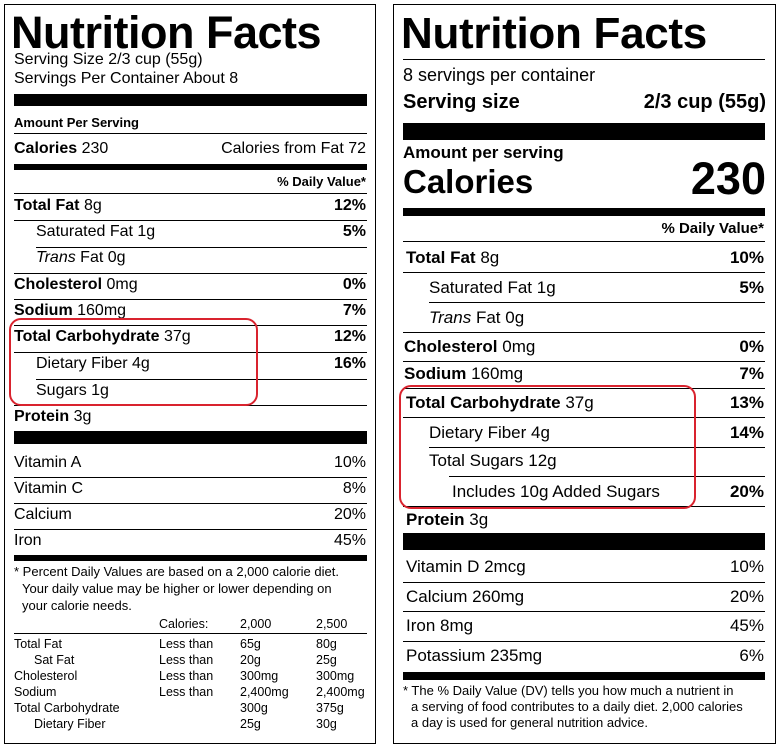 Image resolution: width=780 pixels, height=748 pixels. I want to click on old-nutrient-cholesterol: Cholesterol 0mg, so click(76, 285).